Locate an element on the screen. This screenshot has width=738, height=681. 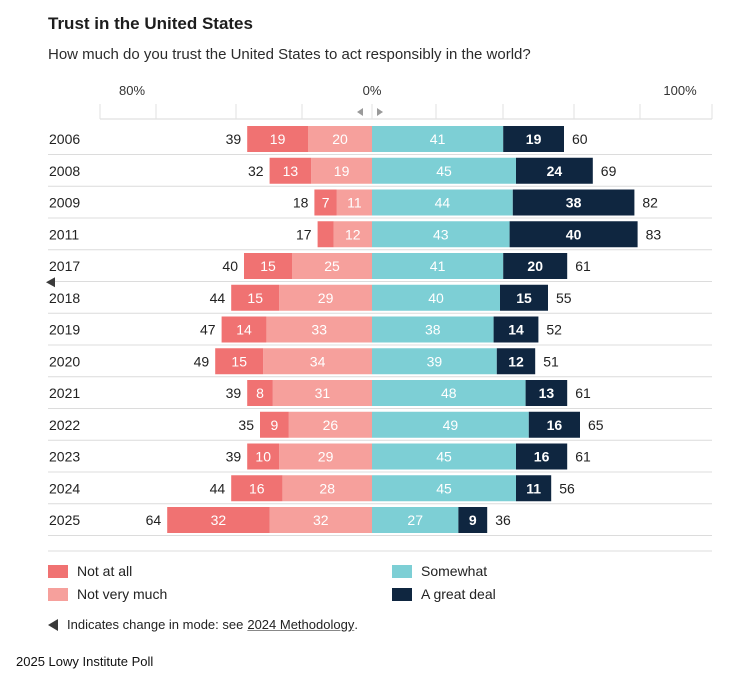
source-credit: 2025 Lowy Institute Poll is located at coordinates (85, 661).